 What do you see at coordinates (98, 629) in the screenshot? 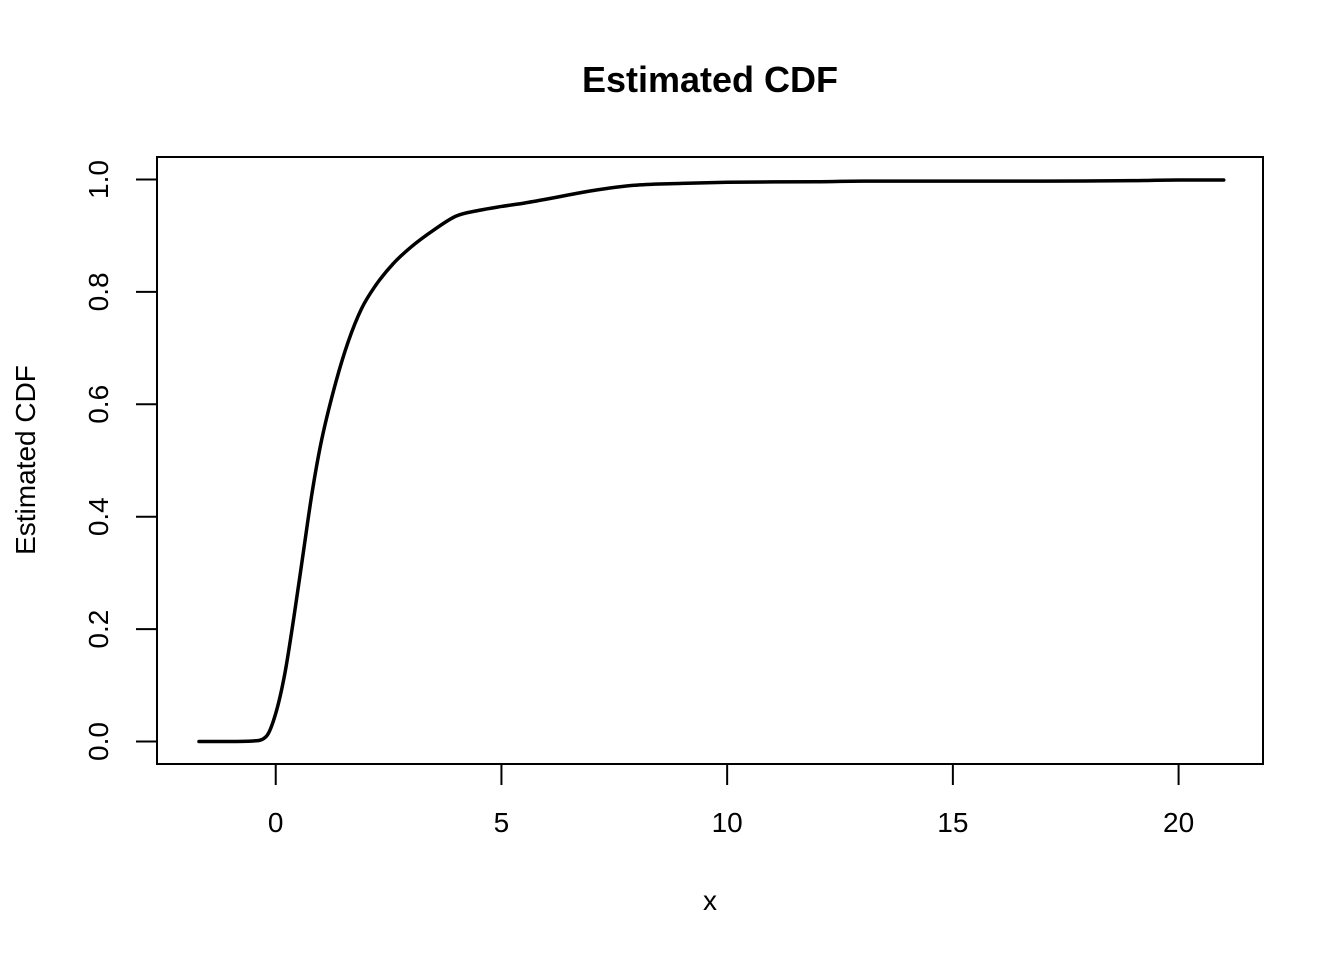
I see `y-tick-label: 0.2` at bounding box center [98, 629].